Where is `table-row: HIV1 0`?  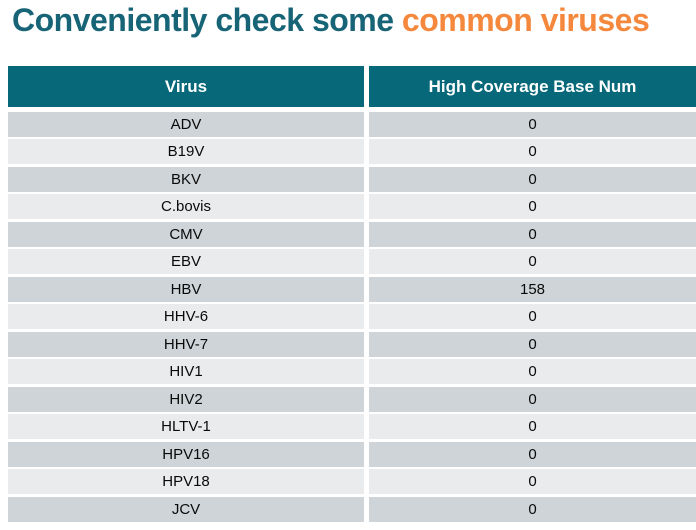
table-row: HIV1 0 is located at coordinates (352, 371).